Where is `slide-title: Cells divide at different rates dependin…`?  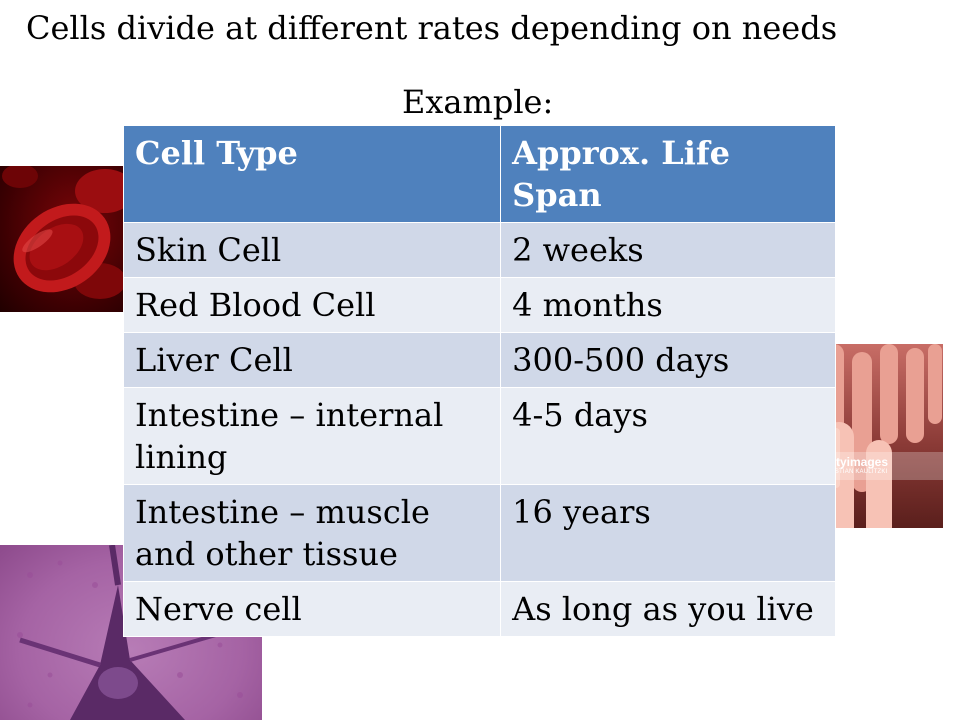 slide-title: Cells divide at different rates dependin… is located at coordinates (432, 28).